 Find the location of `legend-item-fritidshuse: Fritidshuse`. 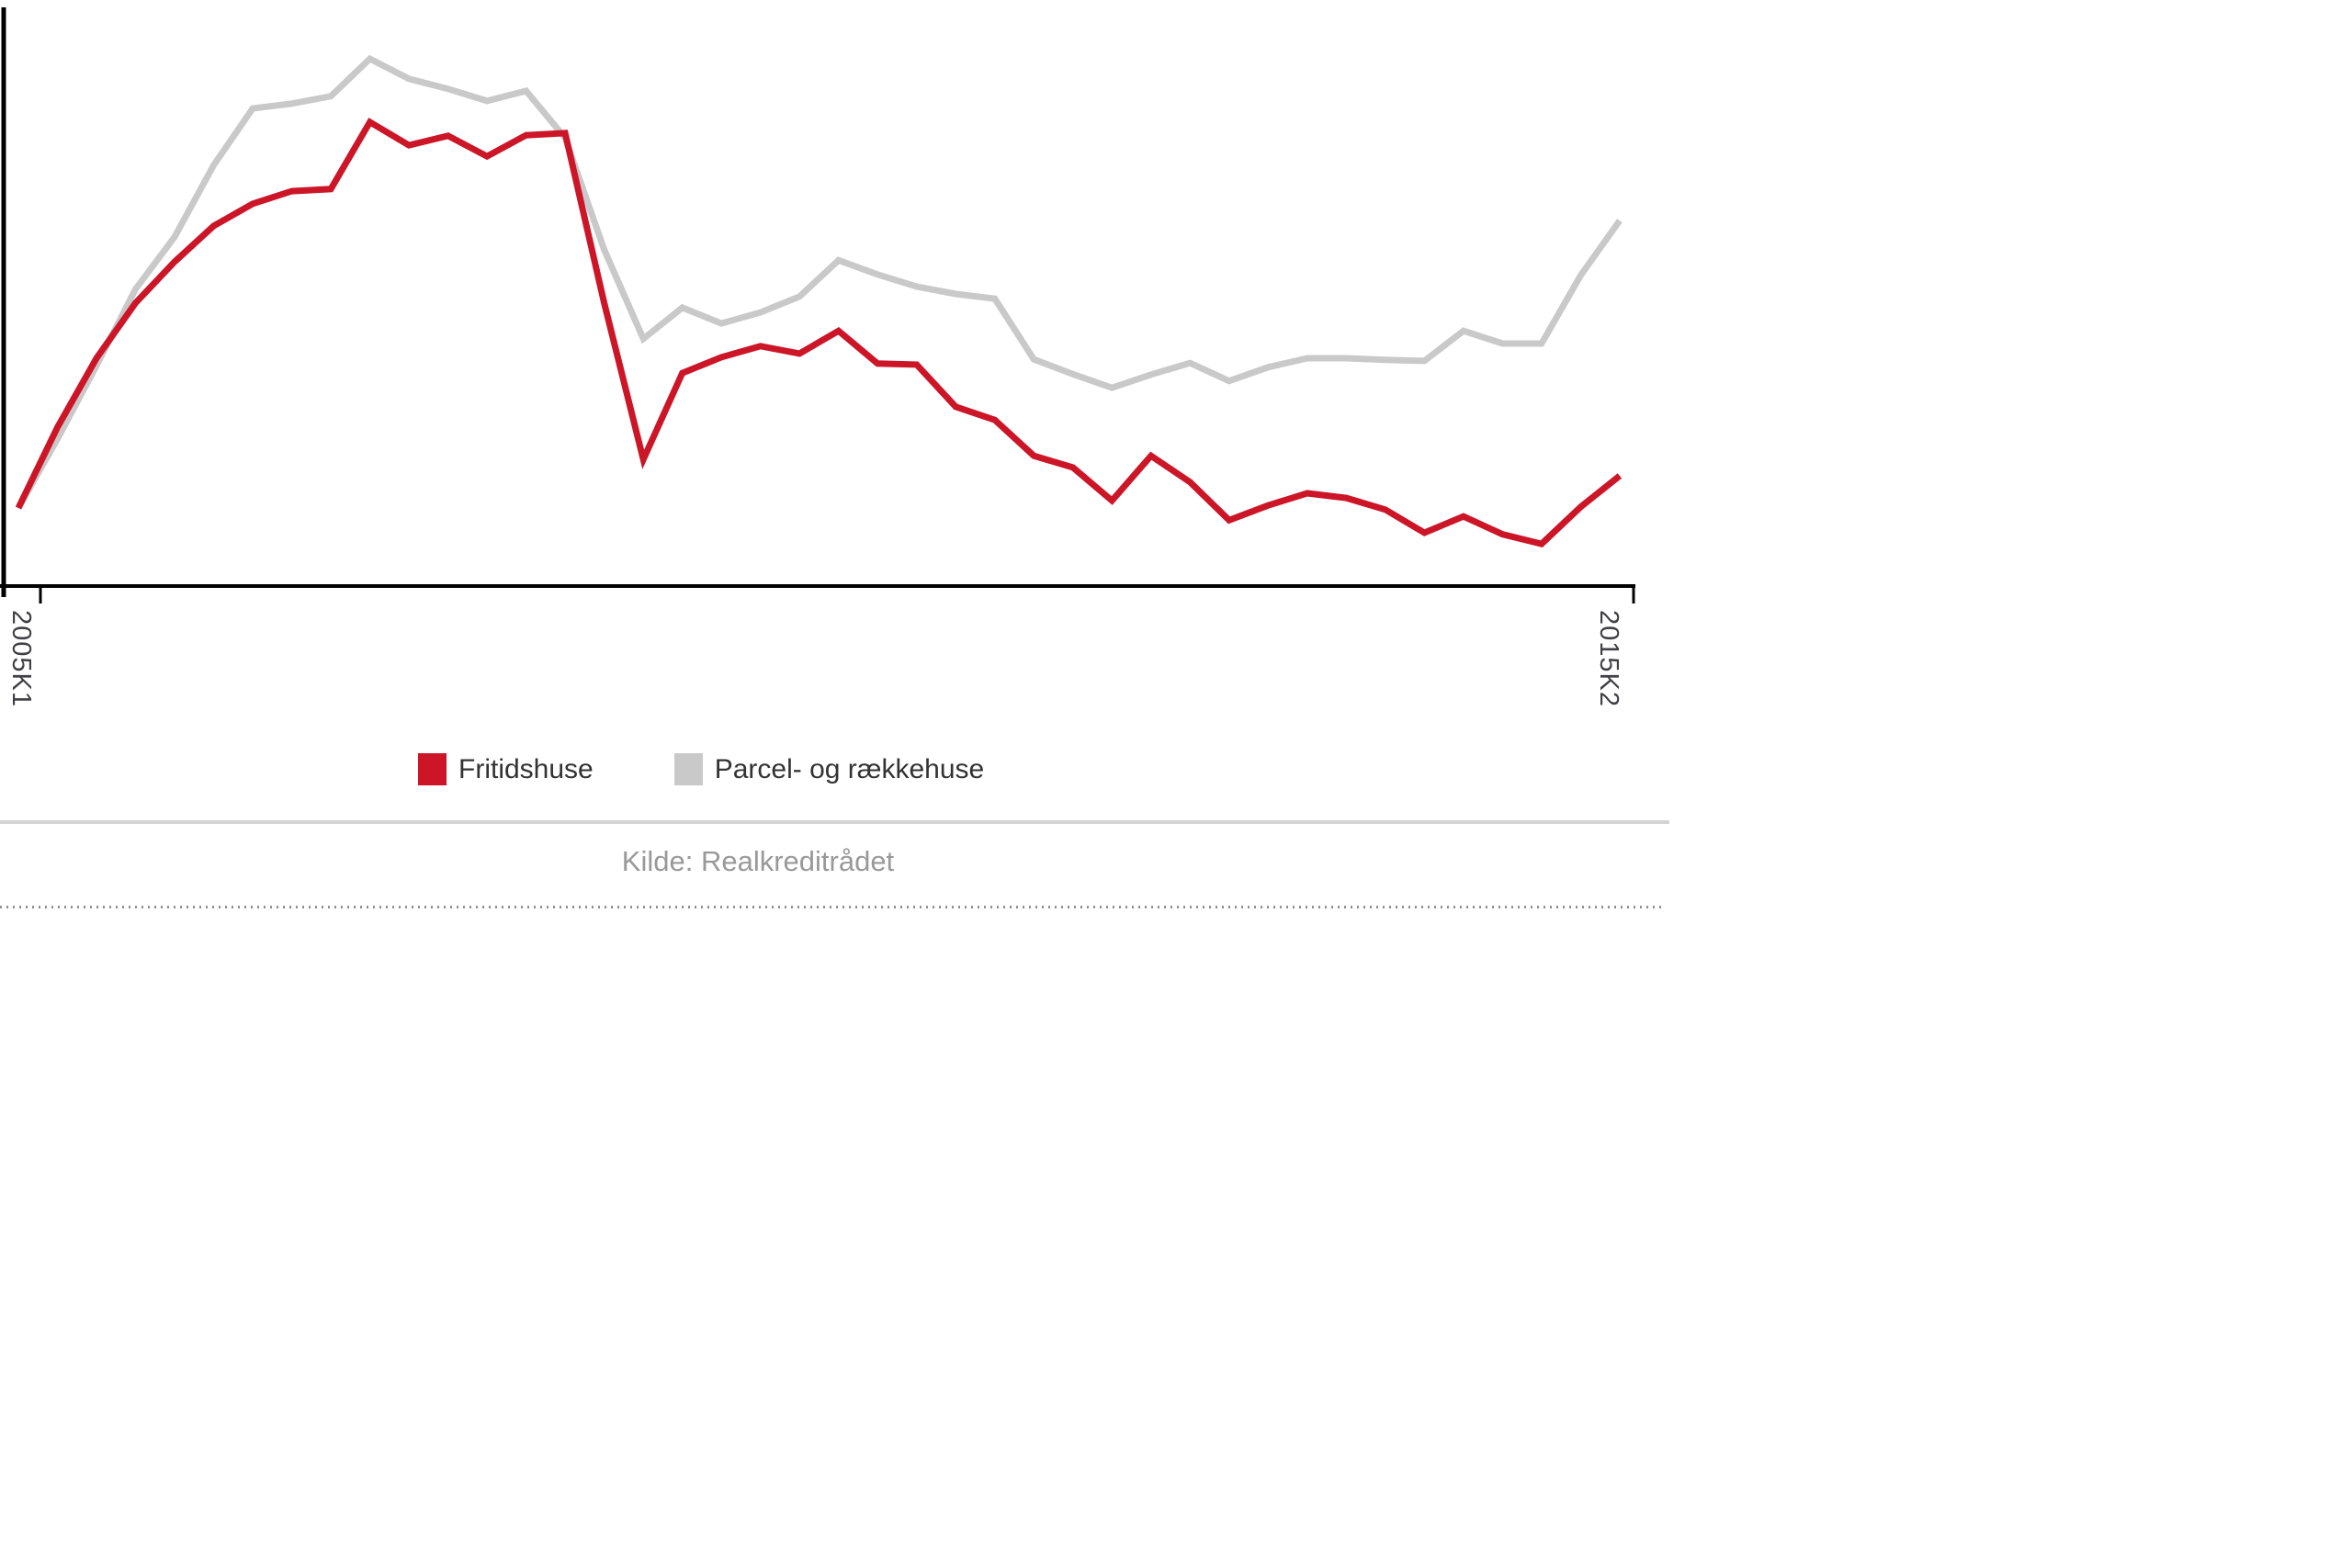

legend-item-fritidshuse: Fritidshuse is located at coordinates (506, 769).